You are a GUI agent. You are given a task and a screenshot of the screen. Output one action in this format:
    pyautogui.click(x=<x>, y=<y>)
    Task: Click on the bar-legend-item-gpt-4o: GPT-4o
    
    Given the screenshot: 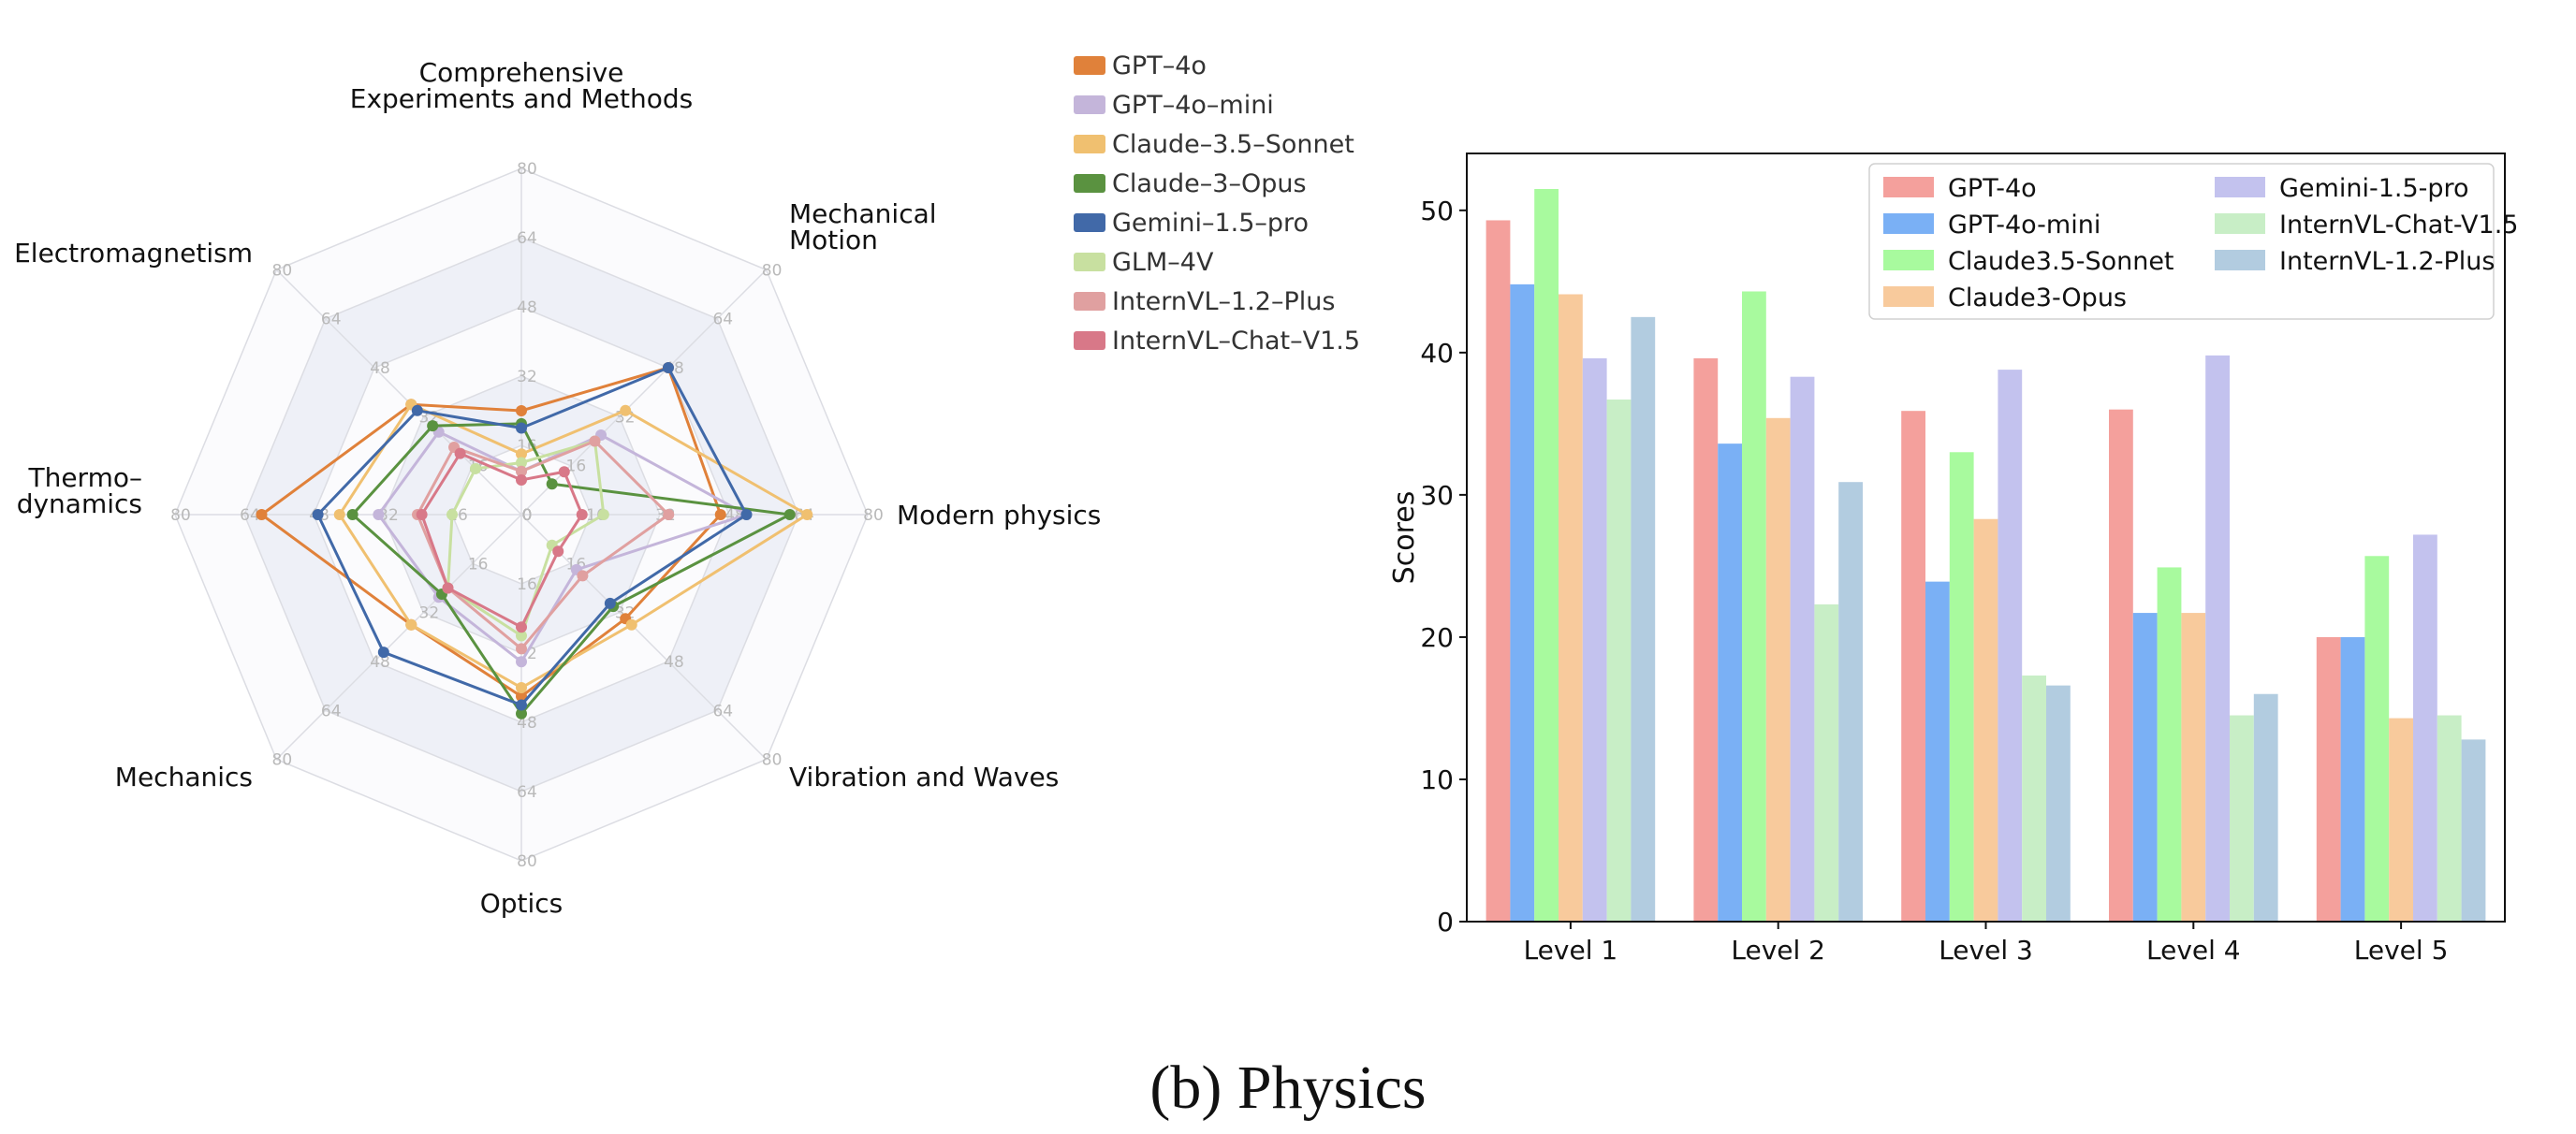 What is the action you would take?
    pyautogui.click(x=1960, y=189)
    